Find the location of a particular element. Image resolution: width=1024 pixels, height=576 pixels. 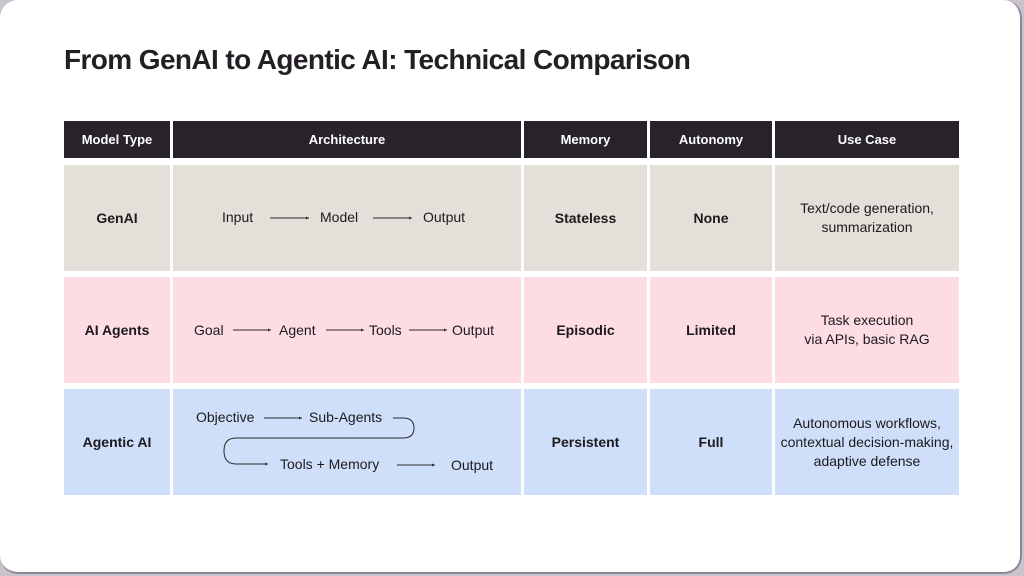

row-ai-agents-memory: Episodic is located at coordinates (585, 330).